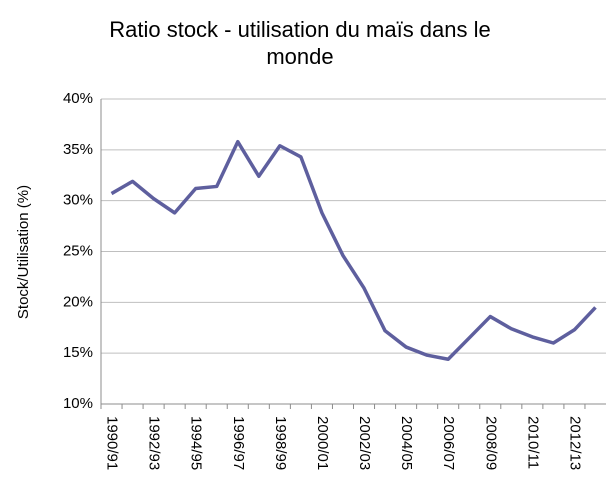 The image size is (612, 492). What do you see at coordinates (78, 149) in the screenshot?
I see `y-tick-label: 35%` at bounding box center [78, 149].